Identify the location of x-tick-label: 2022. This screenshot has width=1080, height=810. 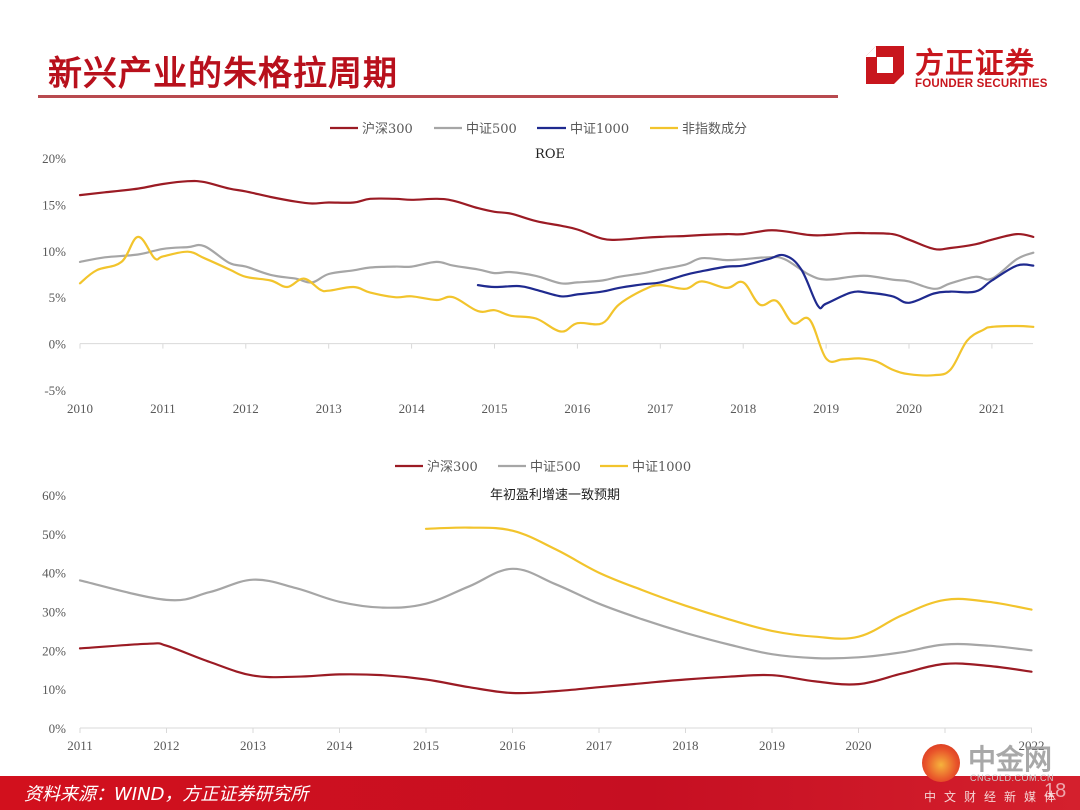
(1032, 745).